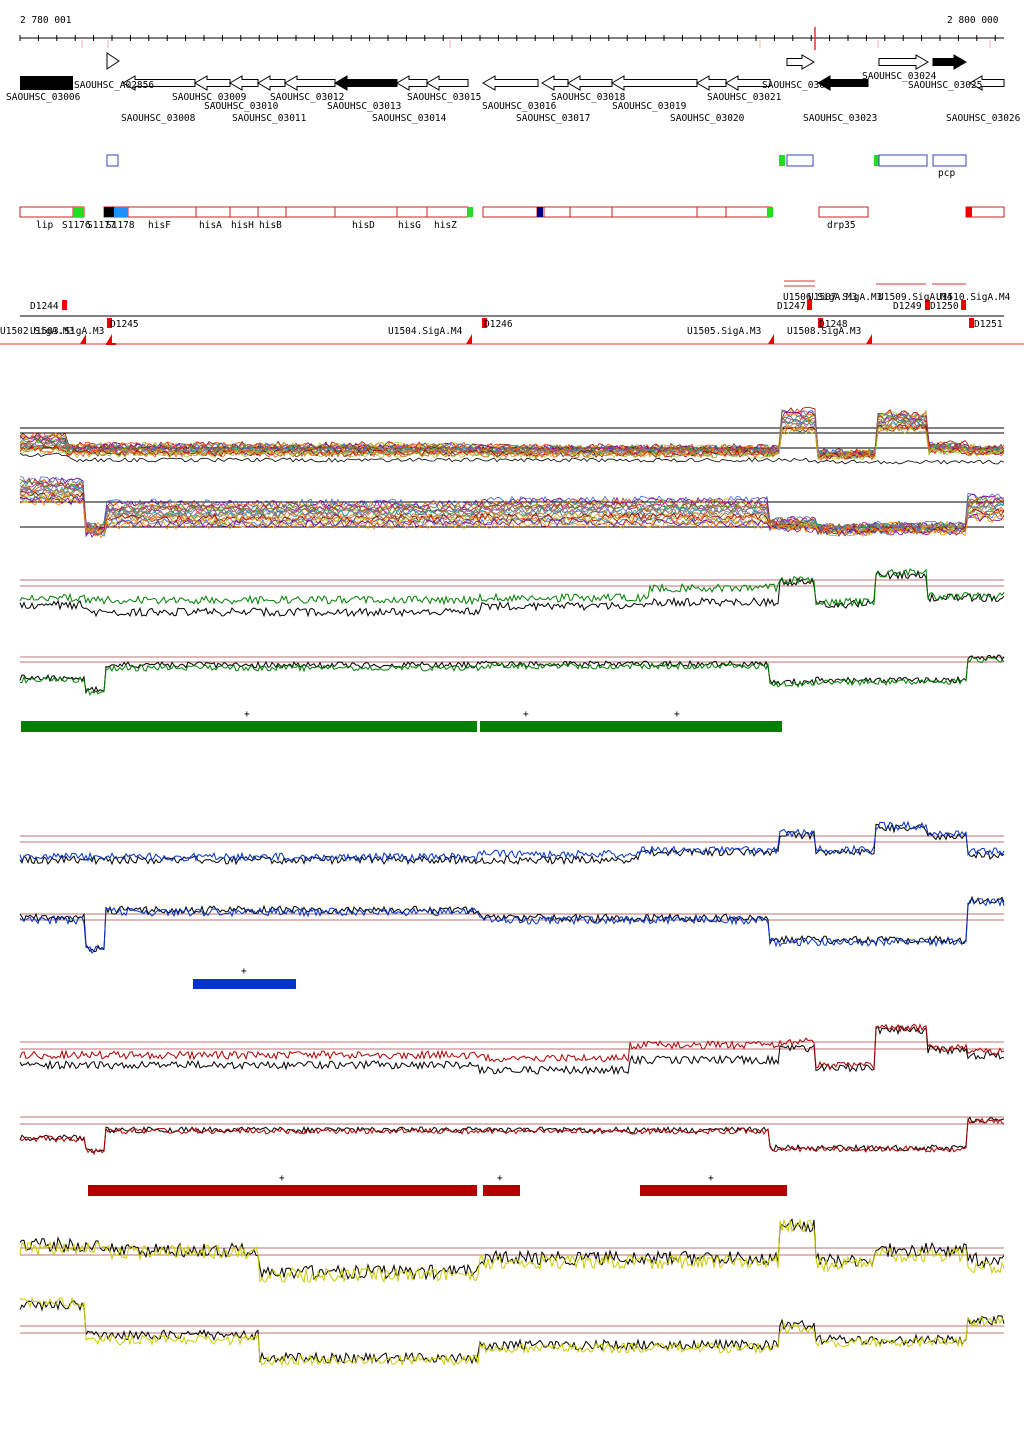 The image size is (1024, 1435). Describe the element at coordinates (793, 85) in the screenshot. I see `gene-label: SAOUHSC_030` at that location.